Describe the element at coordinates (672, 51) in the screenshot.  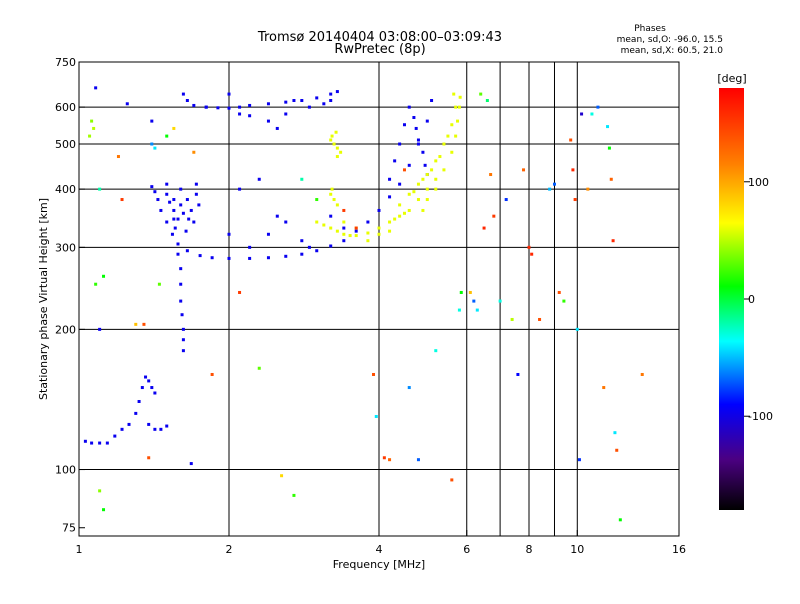
I see `stats-x-mode: mean, sd,X: 60.5, 21.0` at that location.